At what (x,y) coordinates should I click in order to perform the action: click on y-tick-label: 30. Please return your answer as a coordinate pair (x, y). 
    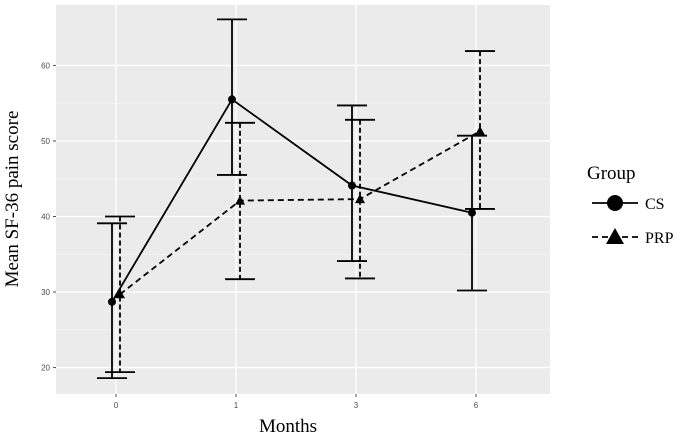
    Looking at the image, I should click on (45, 292).